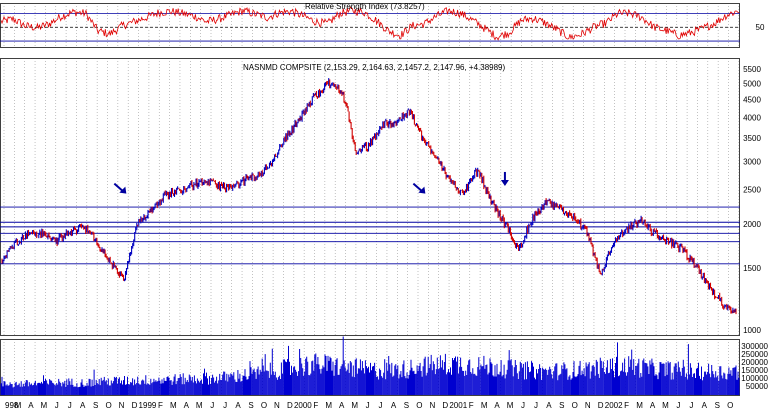 This screenshot has width=770, height=412. I want to click on x-tick-label: 1999, so click(148, 405).